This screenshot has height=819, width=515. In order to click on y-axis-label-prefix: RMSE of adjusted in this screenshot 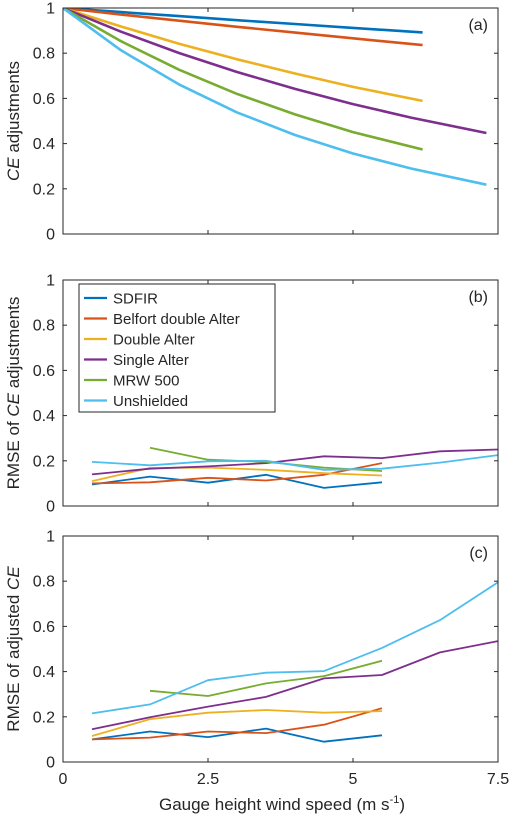, I will do `click(13, 661)`.